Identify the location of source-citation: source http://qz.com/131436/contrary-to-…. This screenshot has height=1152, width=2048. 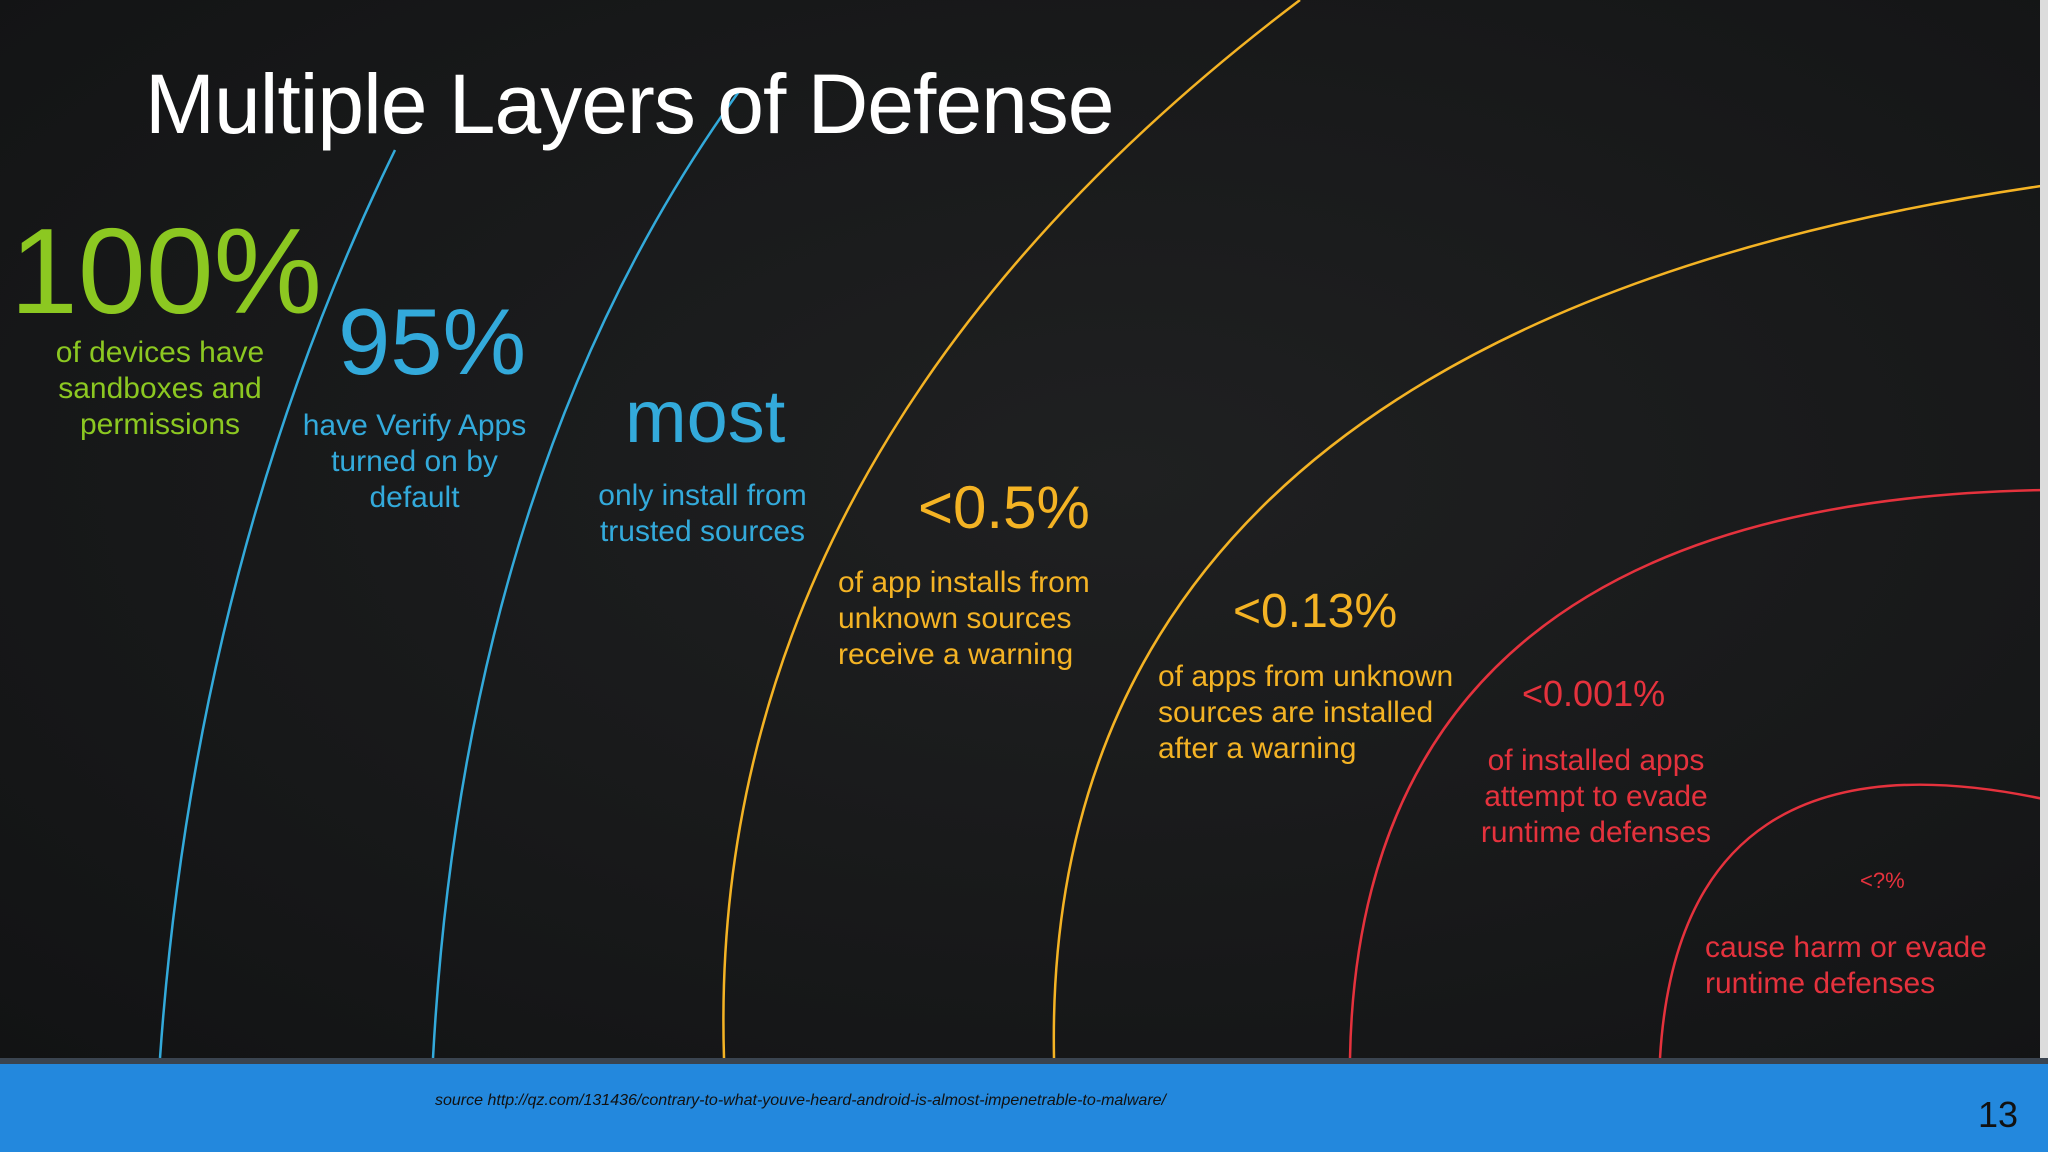
(800, 1100).